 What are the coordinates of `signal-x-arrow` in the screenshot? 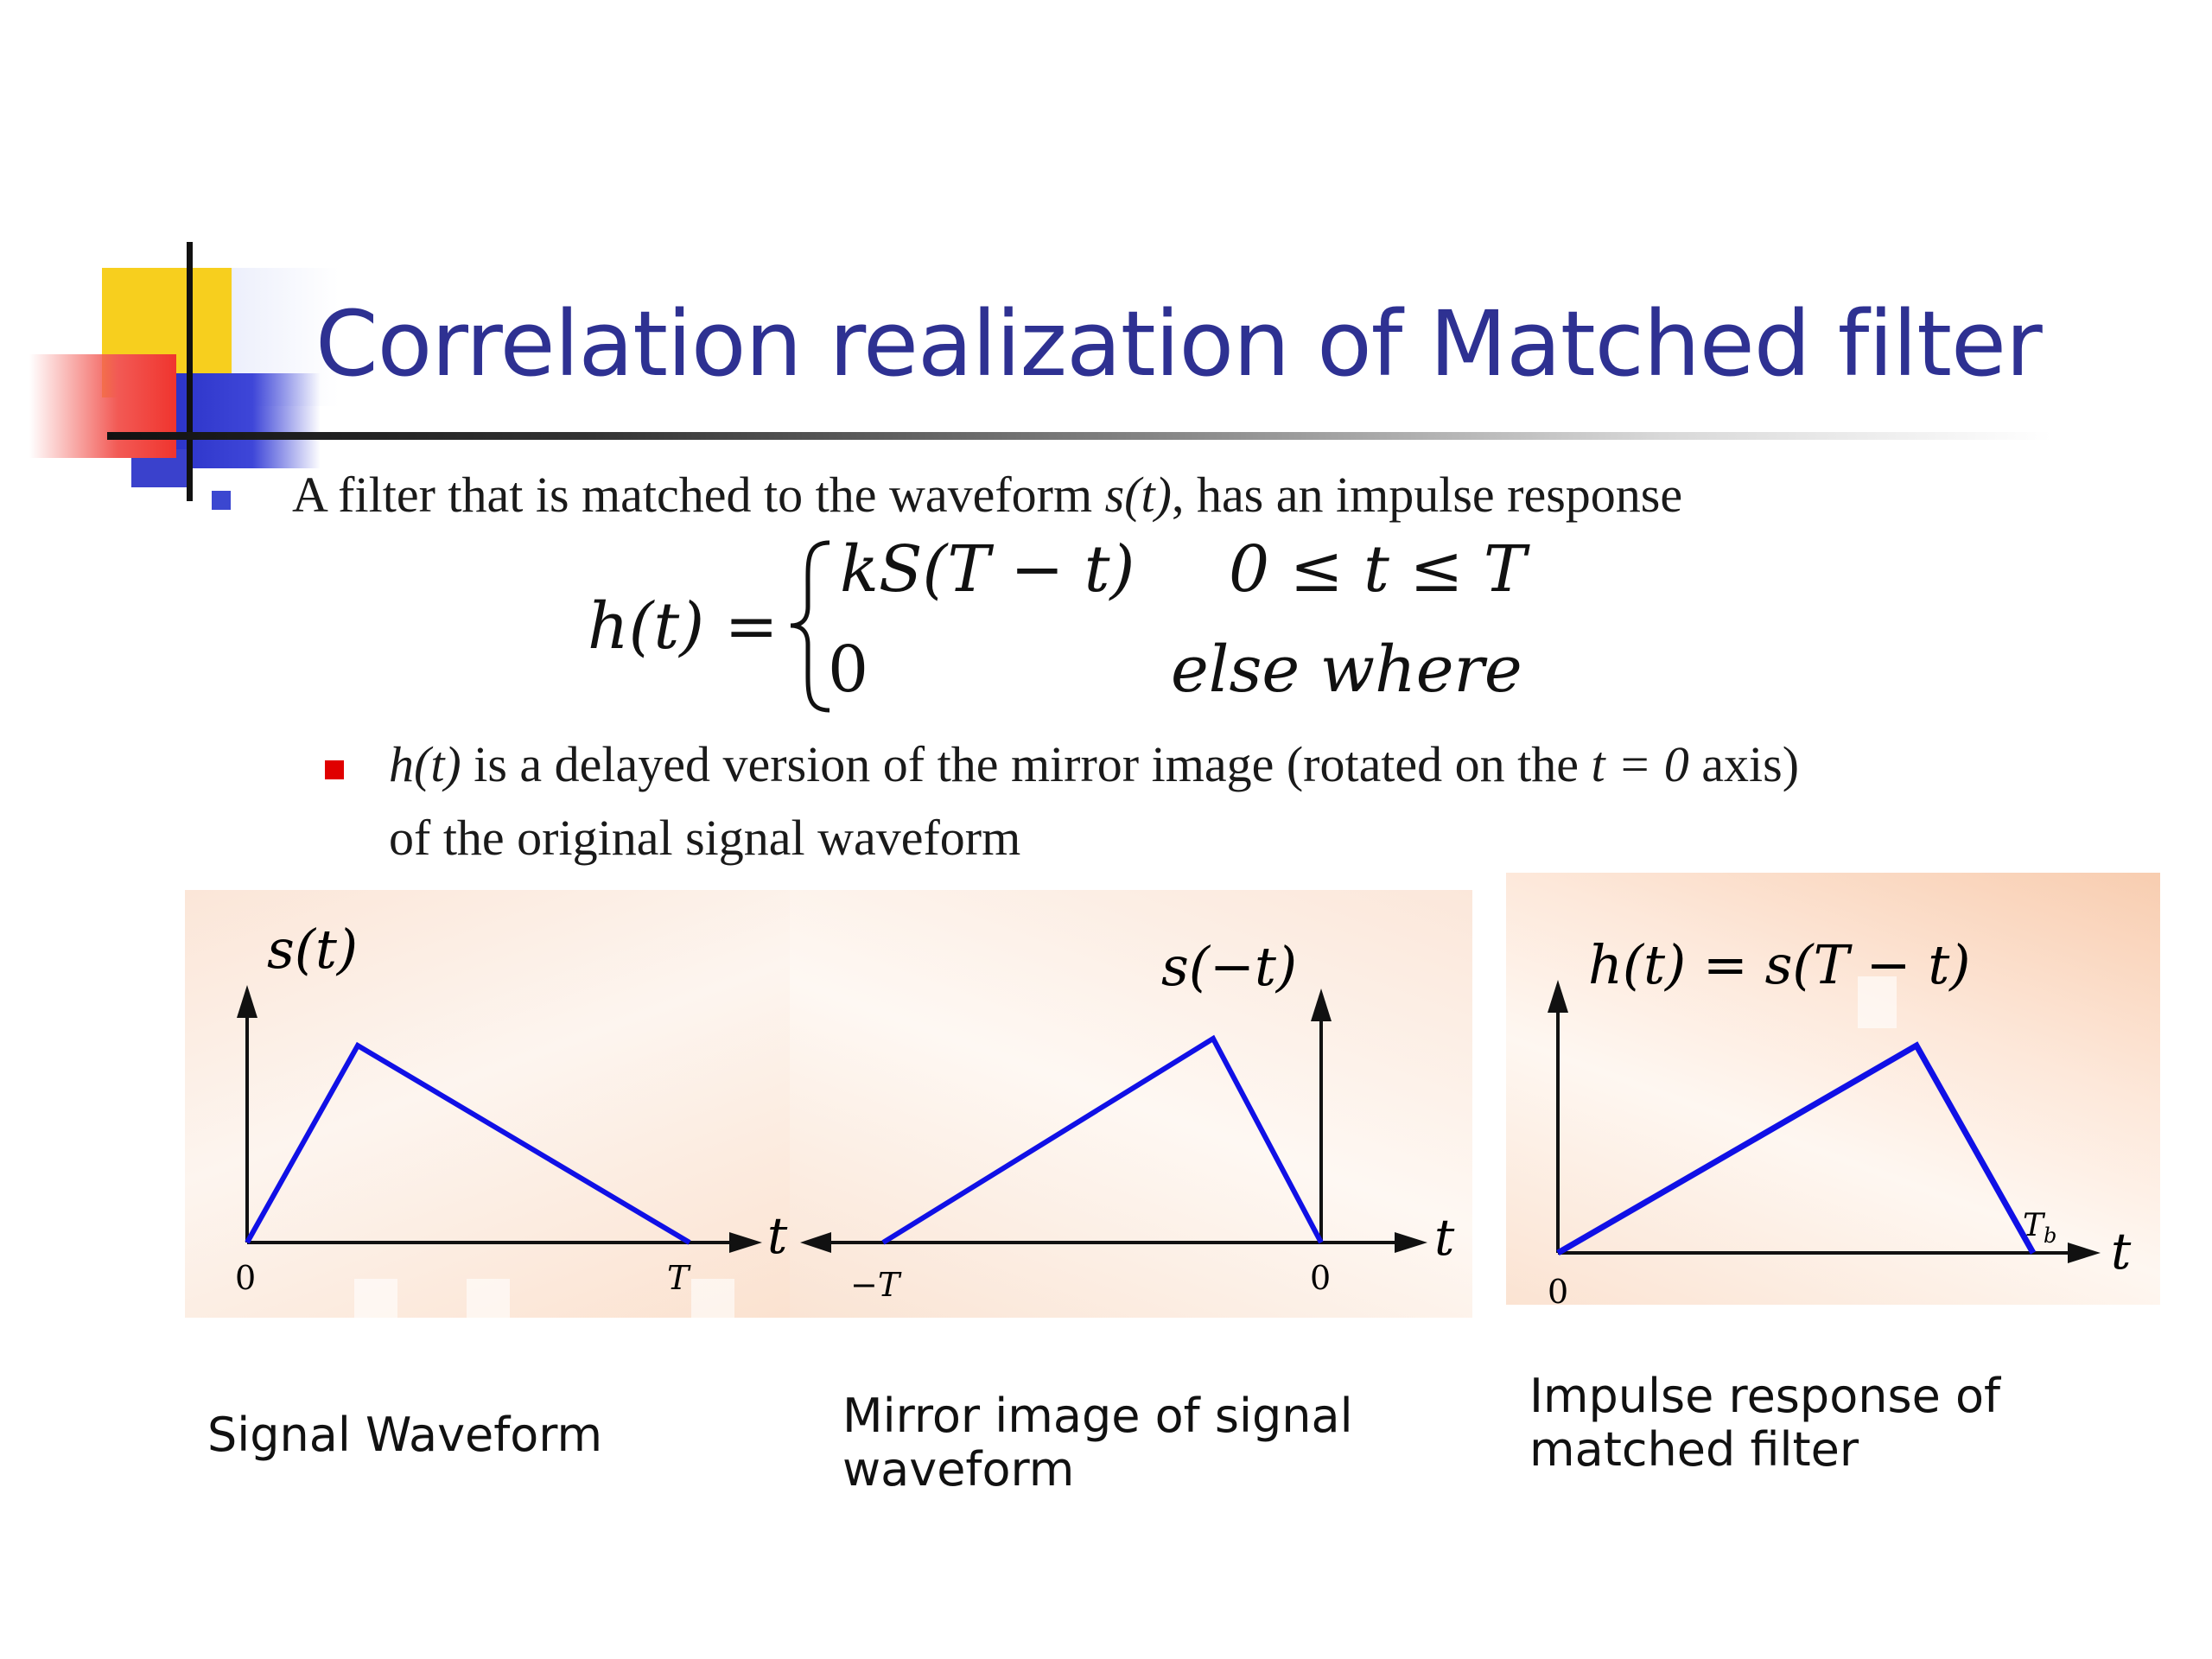 It's located at (745, 1242).